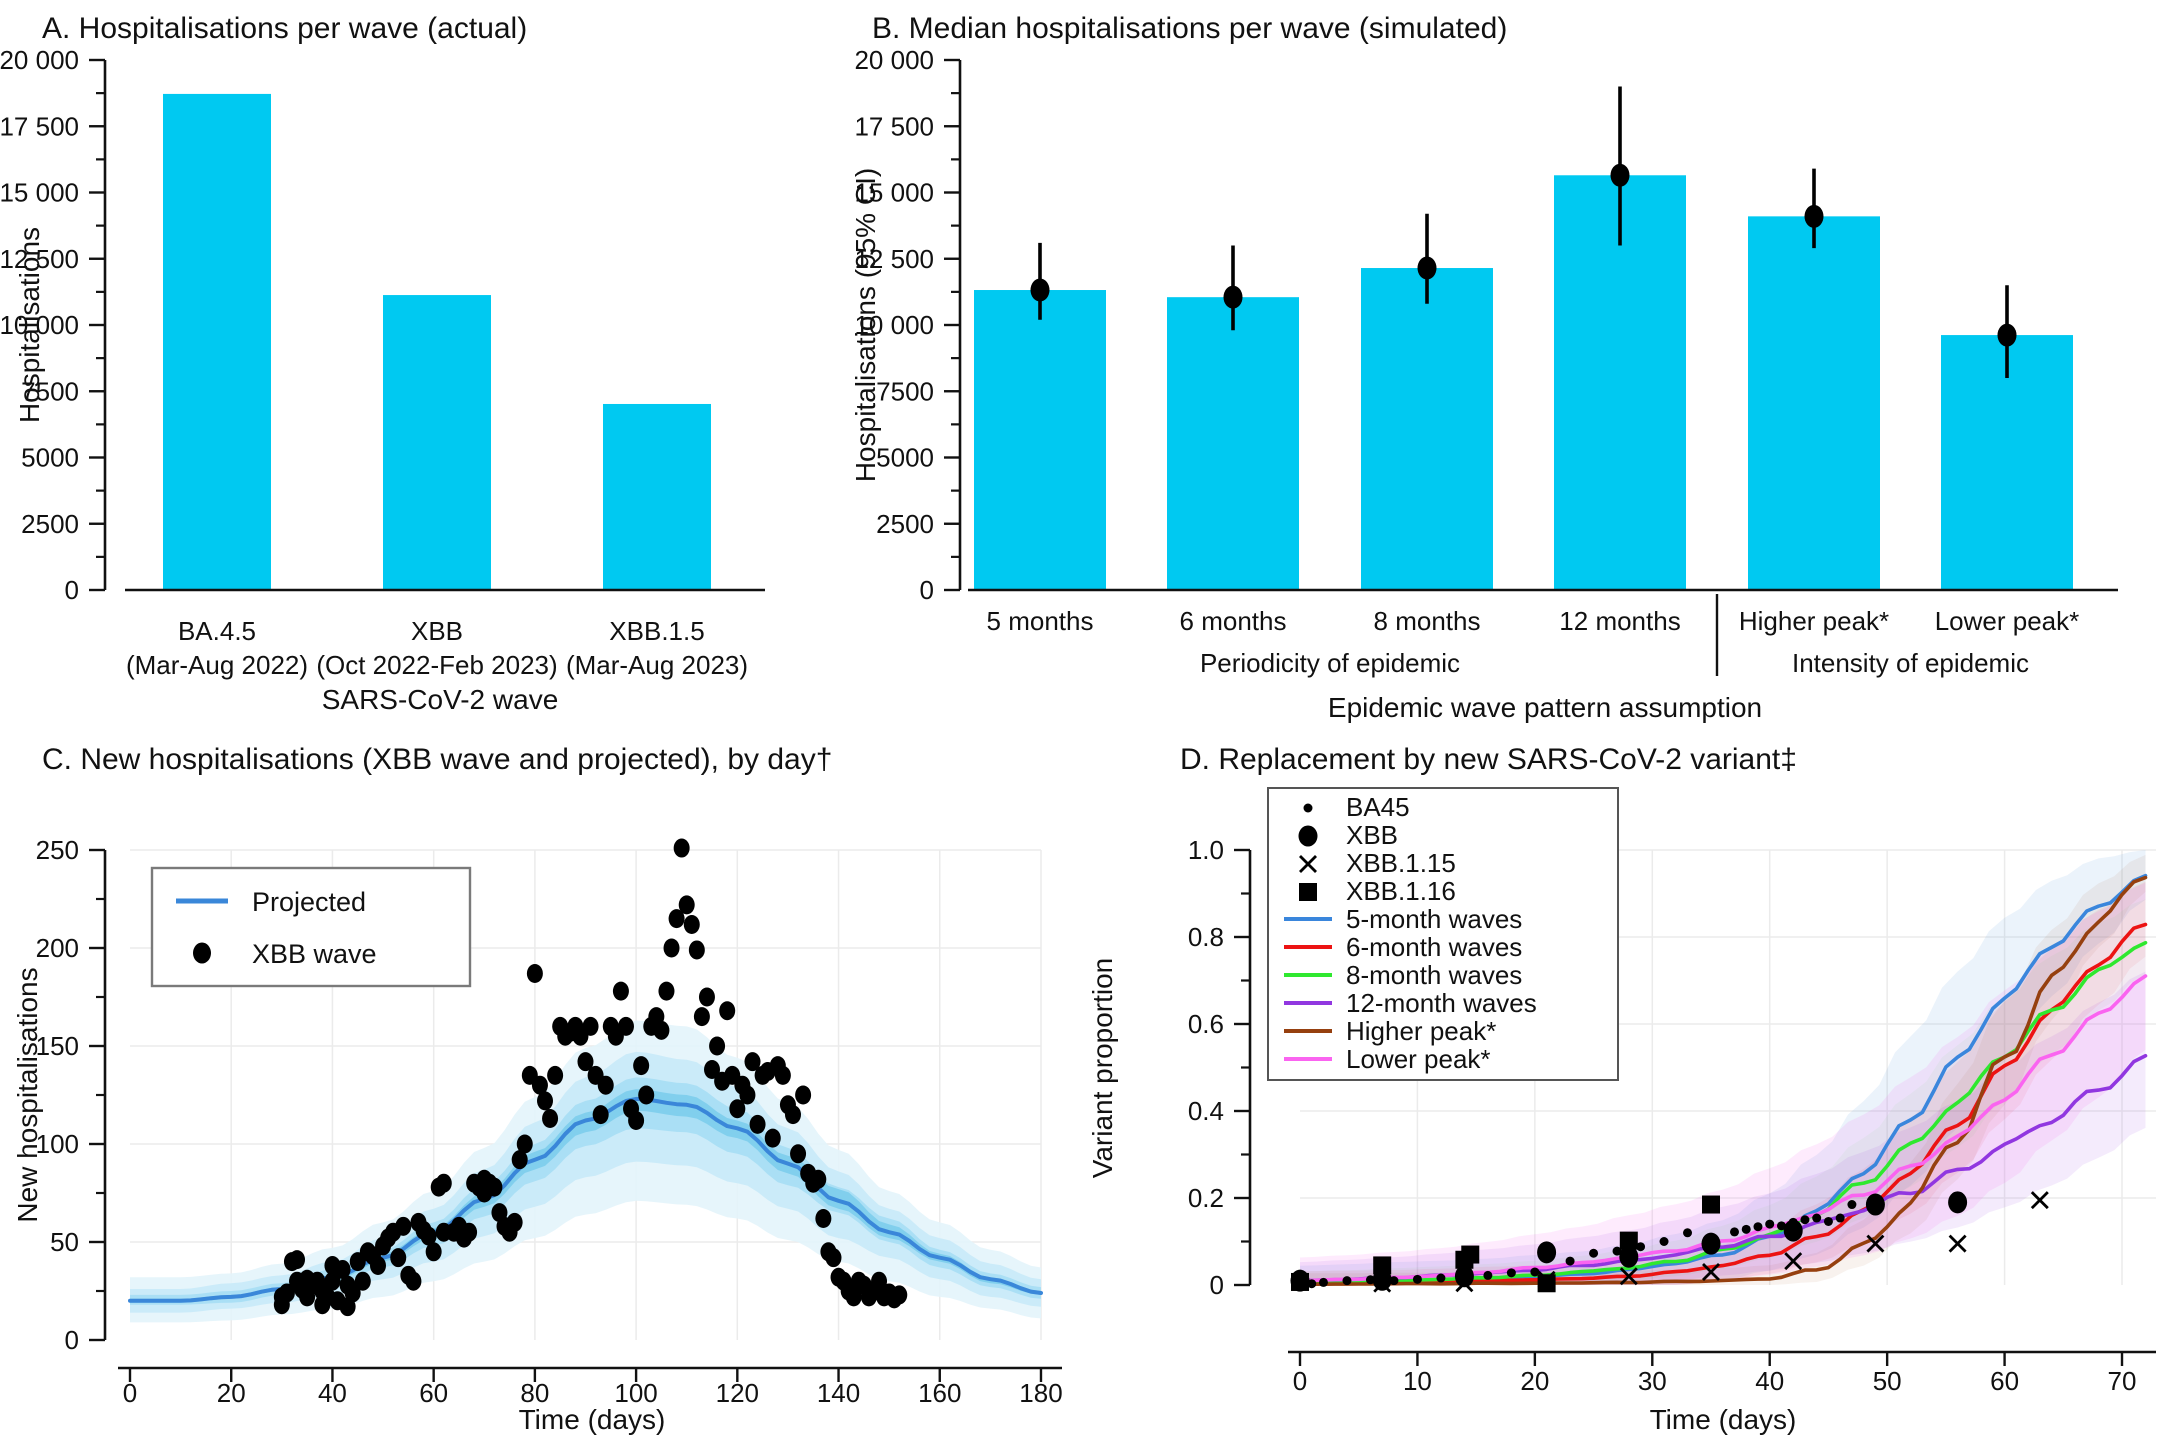 This screenshot has width=2159, height=1440. Describe the element at coordinates (1233, 443) in the screenshot. I see `bar-6 months` at that location.